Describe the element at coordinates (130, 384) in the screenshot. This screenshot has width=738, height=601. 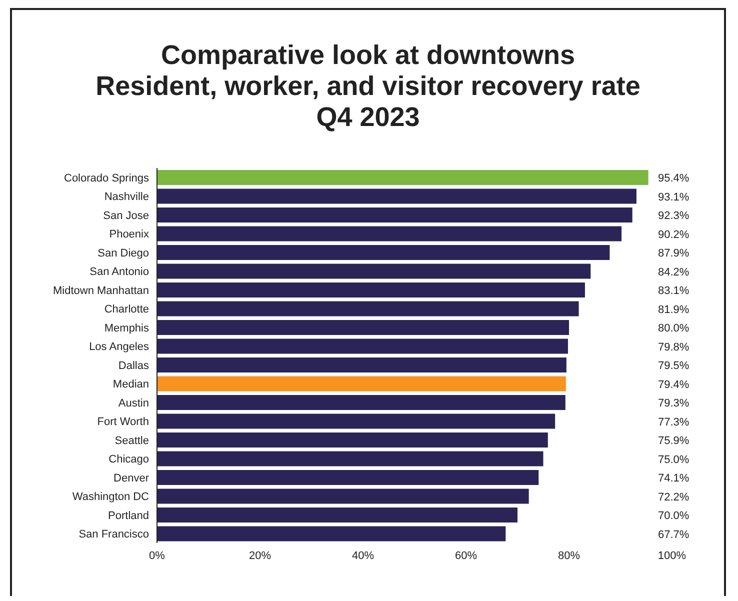
I see `y-tick-label: Median` at that location.